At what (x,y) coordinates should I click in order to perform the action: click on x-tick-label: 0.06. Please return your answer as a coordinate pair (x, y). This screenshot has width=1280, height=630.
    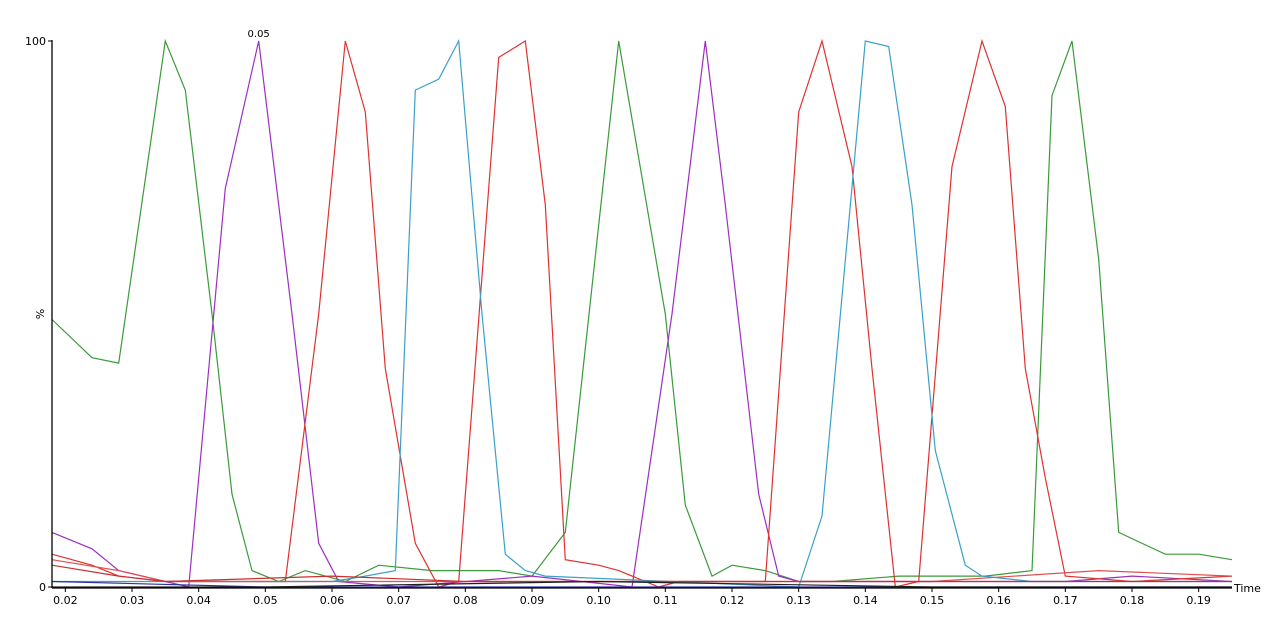
    Looking at the image, I should click on (332, 600).